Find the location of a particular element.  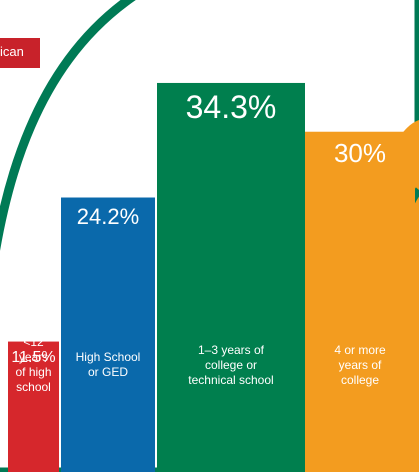

category-label-0: <12 years of high school is located at coordinates (33, 365).